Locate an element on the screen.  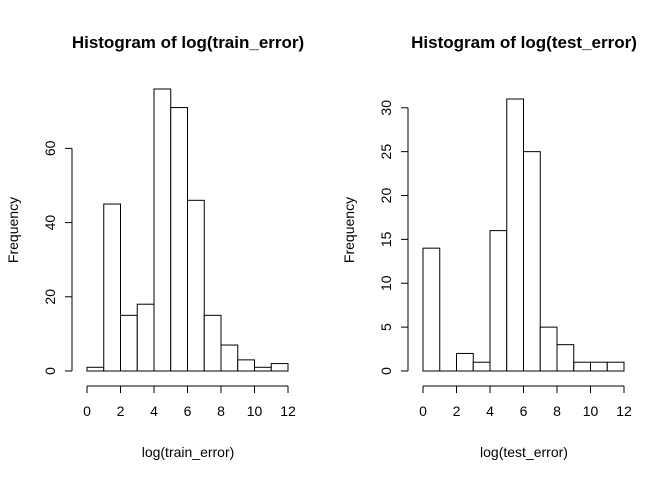
test-x-tick-label: 12 is located at coordinates (624, 411).